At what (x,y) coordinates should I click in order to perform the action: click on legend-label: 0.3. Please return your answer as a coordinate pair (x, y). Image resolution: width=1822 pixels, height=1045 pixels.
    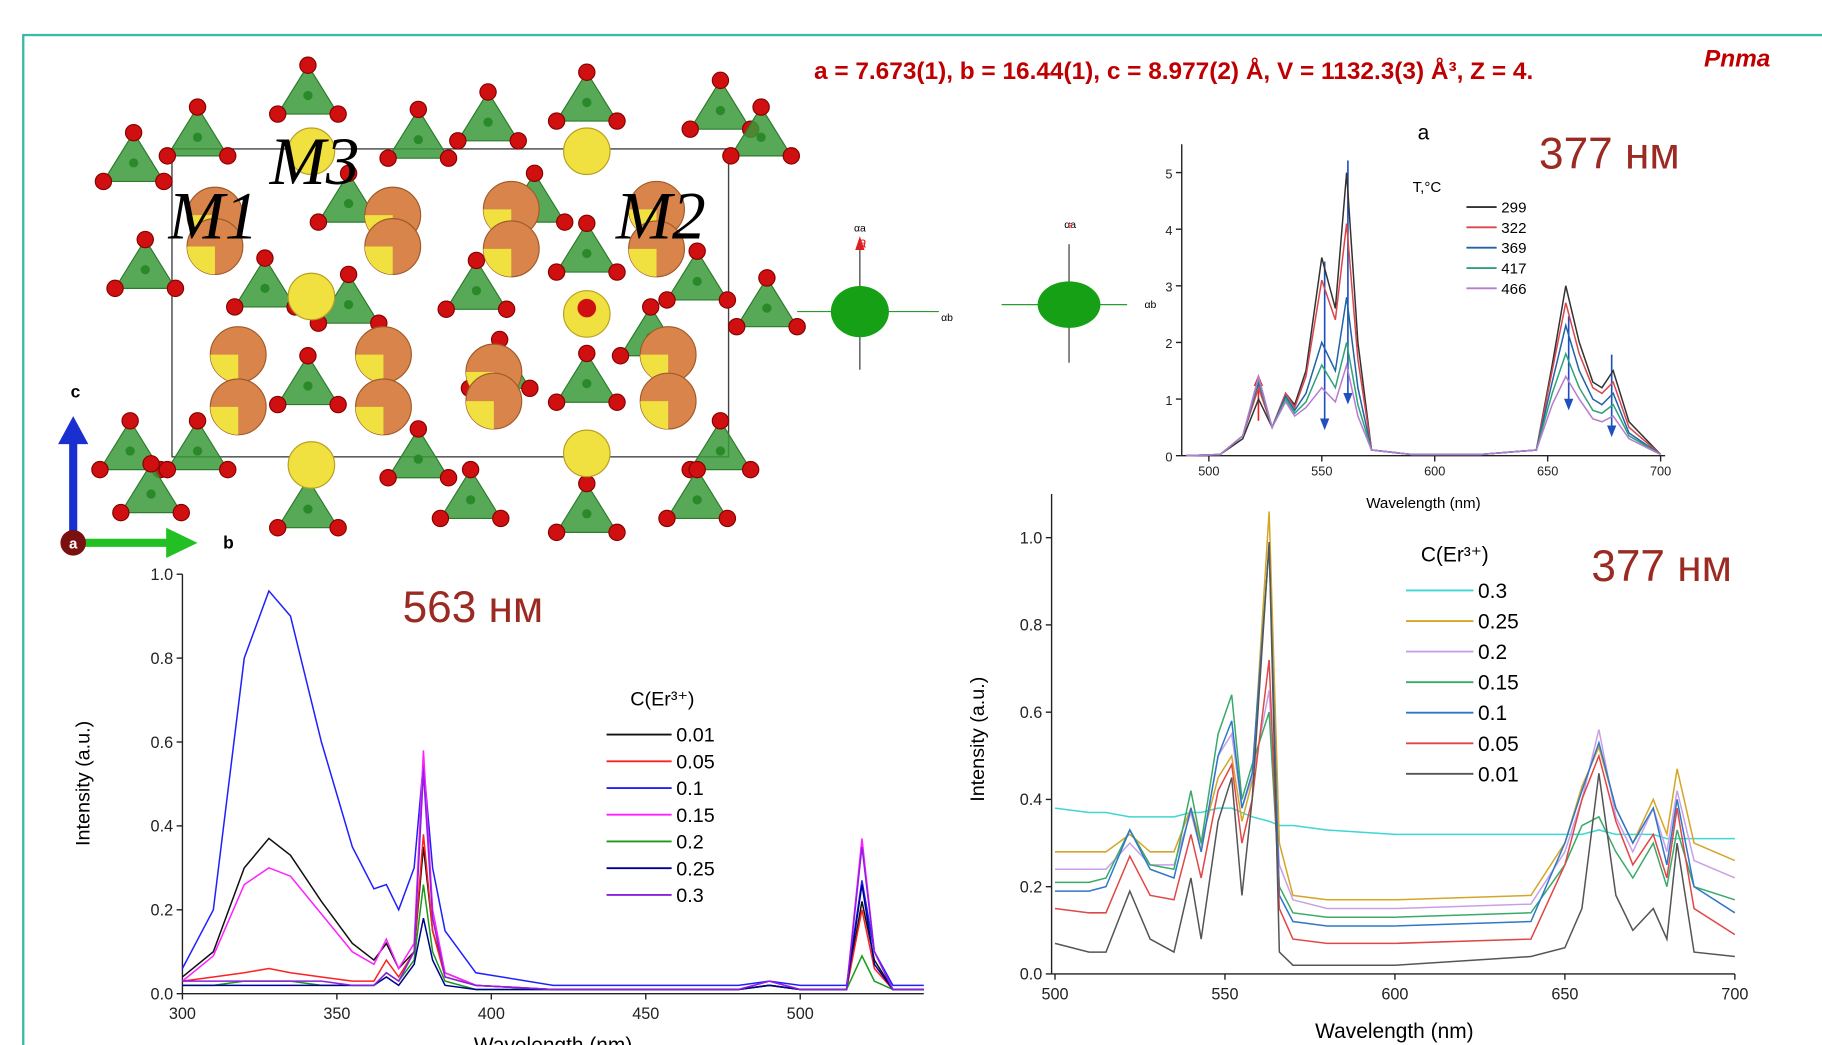
    Looking at the image, I should click on (689, 896).